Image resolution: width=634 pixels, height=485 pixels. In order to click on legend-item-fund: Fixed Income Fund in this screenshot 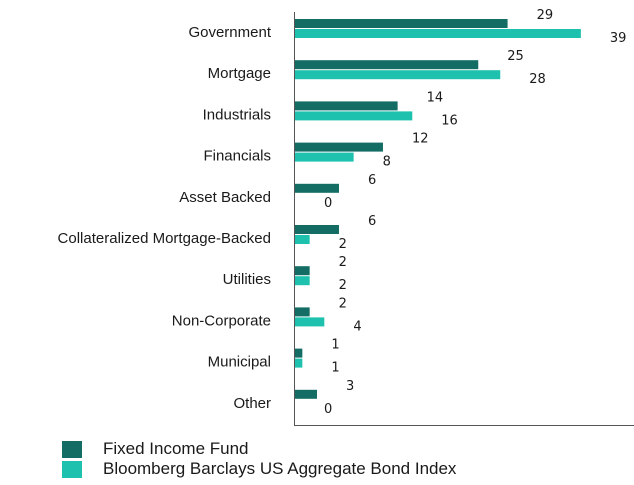, I will do `click(259, 449)`.